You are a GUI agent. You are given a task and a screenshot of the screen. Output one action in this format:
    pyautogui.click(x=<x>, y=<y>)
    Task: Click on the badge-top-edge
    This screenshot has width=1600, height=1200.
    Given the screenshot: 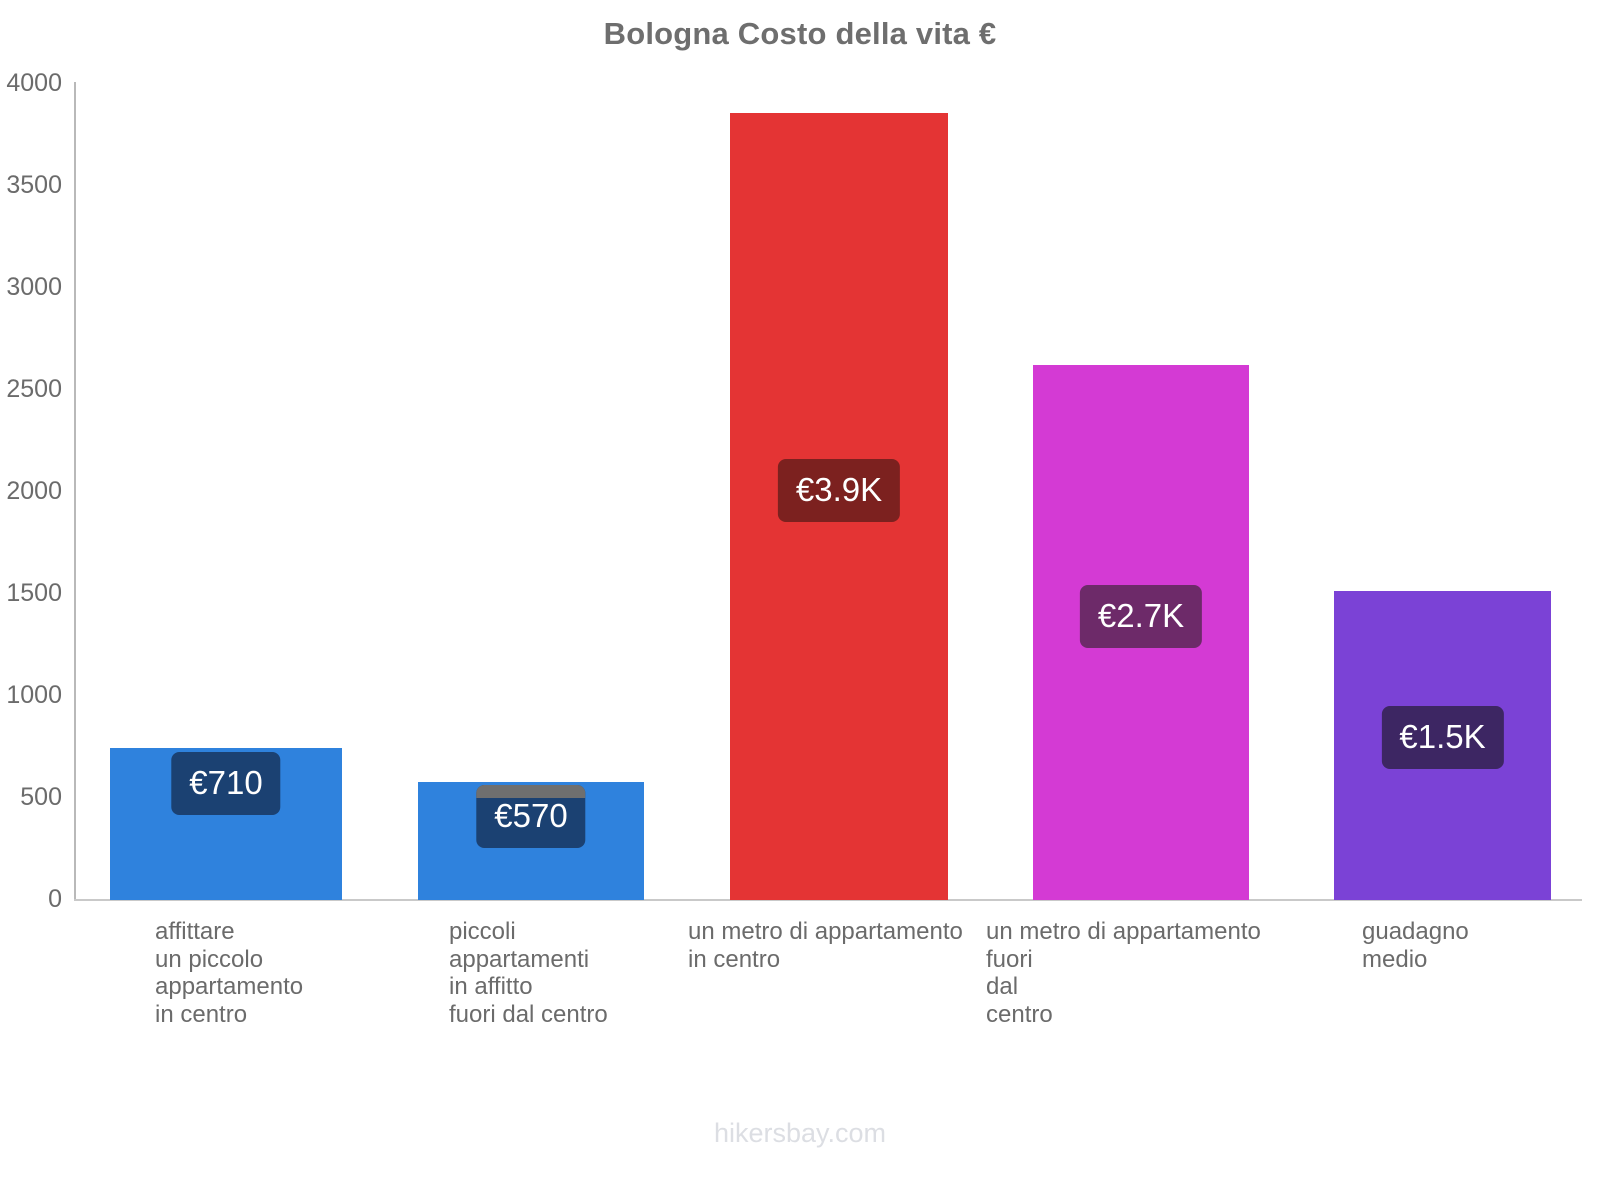 What is the action you would take?
    pyautogui.click(x=531, y=791)
    